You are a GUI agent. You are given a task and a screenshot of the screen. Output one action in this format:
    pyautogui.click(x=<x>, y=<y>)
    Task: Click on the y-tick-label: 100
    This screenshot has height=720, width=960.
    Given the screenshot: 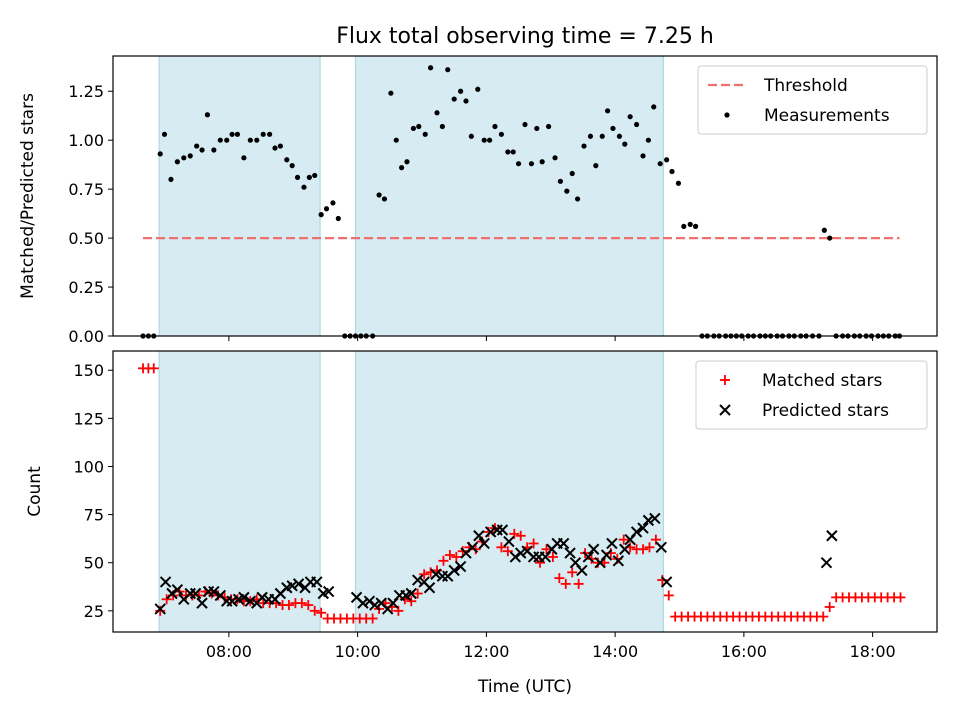 What is the action you would take?
    pyautogui.click(x=88, y=466)
    